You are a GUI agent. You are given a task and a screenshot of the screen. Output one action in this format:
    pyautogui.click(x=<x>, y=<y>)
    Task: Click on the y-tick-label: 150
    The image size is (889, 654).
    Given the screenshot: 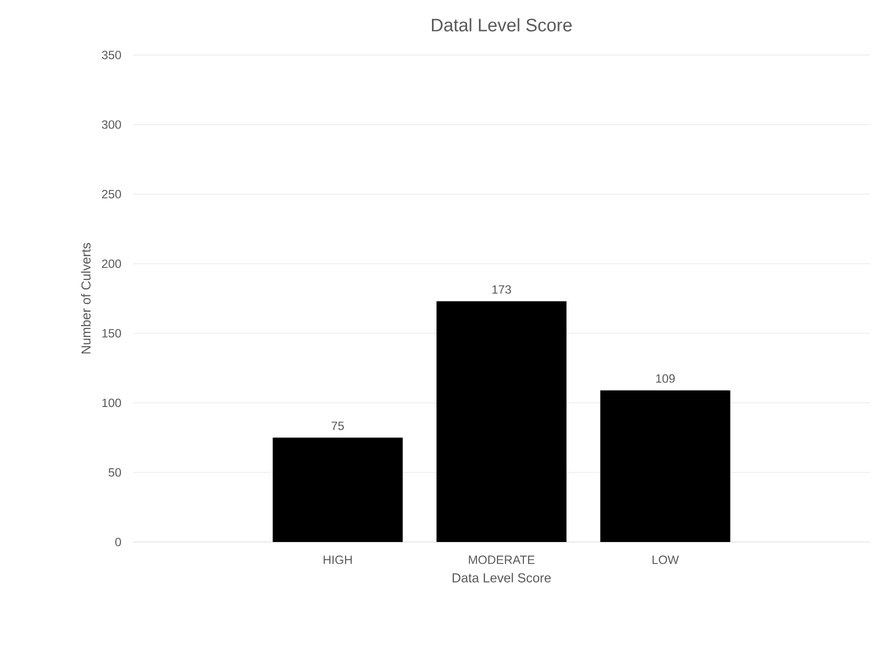 What is the action you would take?
    pyautogui.click(x=111, y=333)
    